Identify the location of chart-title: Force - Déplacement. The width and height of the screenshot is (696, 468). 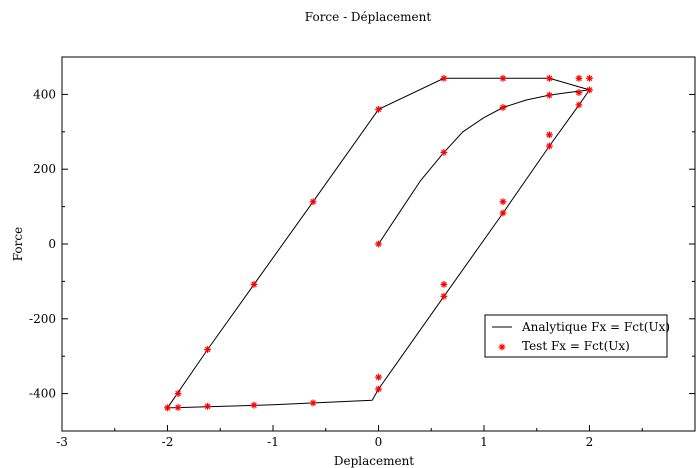
(368, 17).